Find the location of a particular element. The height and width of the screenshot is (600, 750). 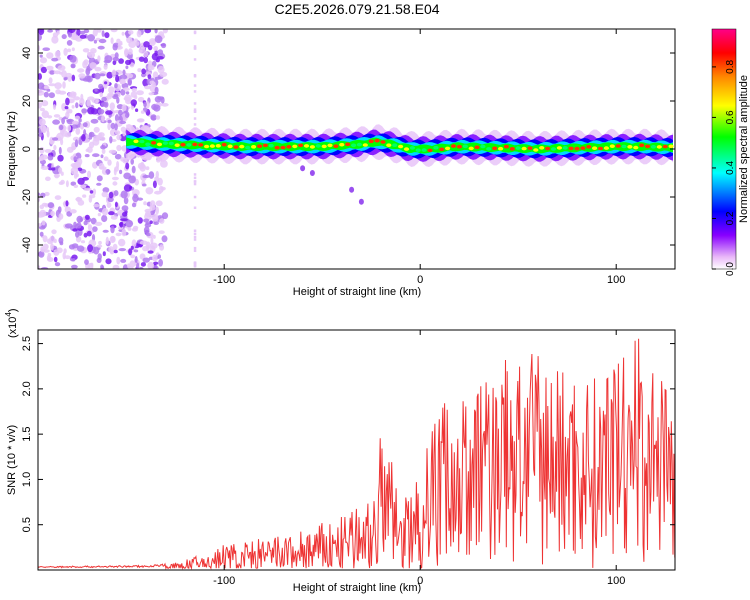

colorbar-tick-label: 0.8 is located at coordinates (730, 67).